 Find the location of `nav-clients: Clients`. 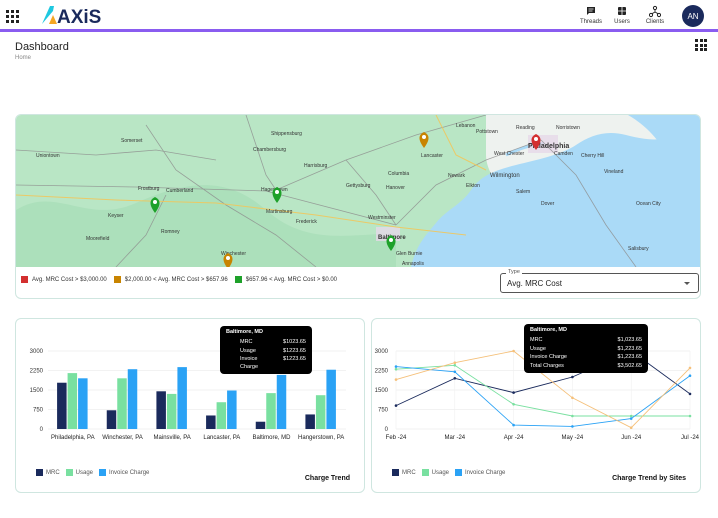

nav-clients: Clients is located at coordinates (655, 15).